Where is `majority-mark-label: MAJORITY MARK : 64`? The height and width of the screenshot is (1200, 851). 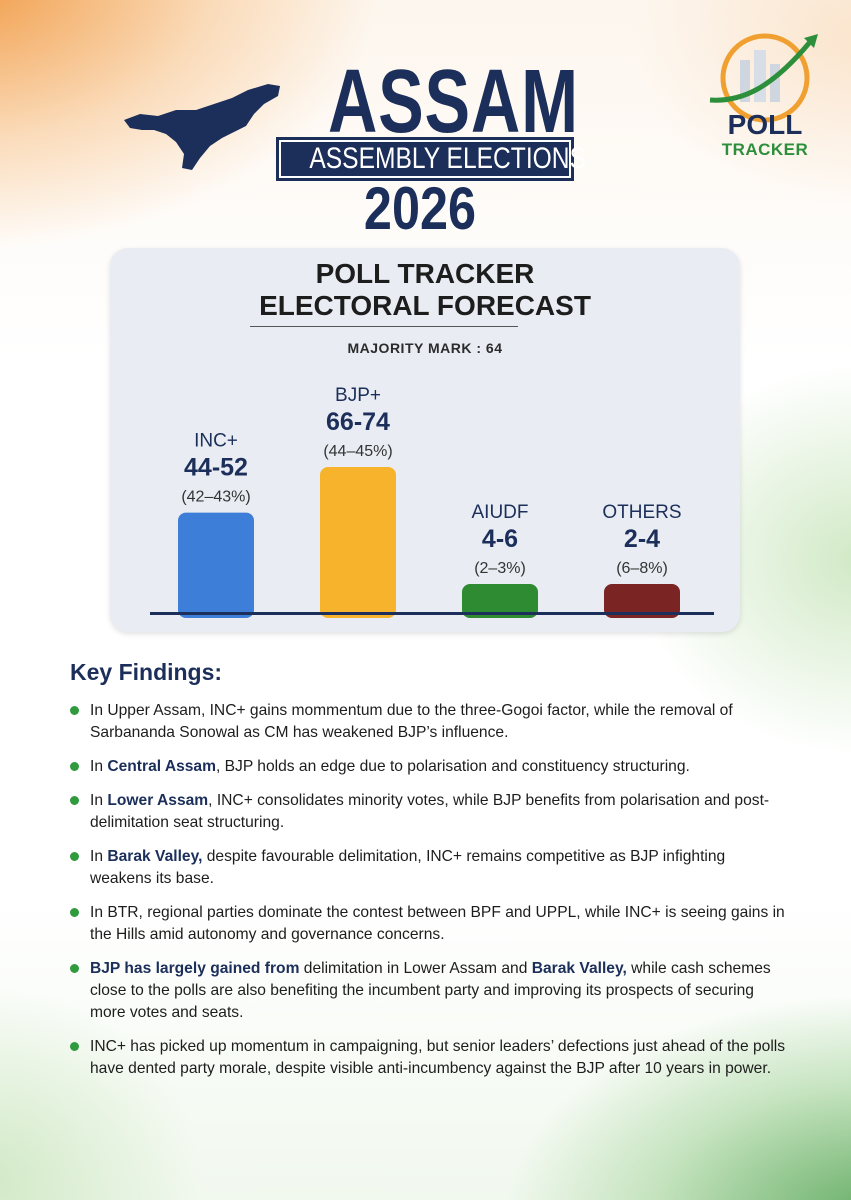
majority-mark-label: MAJORITY MARK : 64 is located at coordinates (425, 348).